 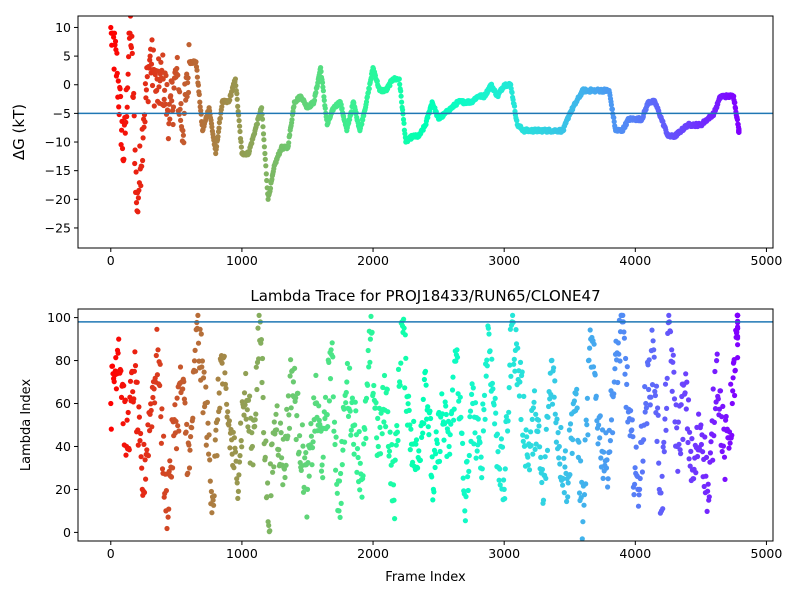 I want to click on lambda-trace-x-axis-label: Frame Index, so click(x=425, y=577).